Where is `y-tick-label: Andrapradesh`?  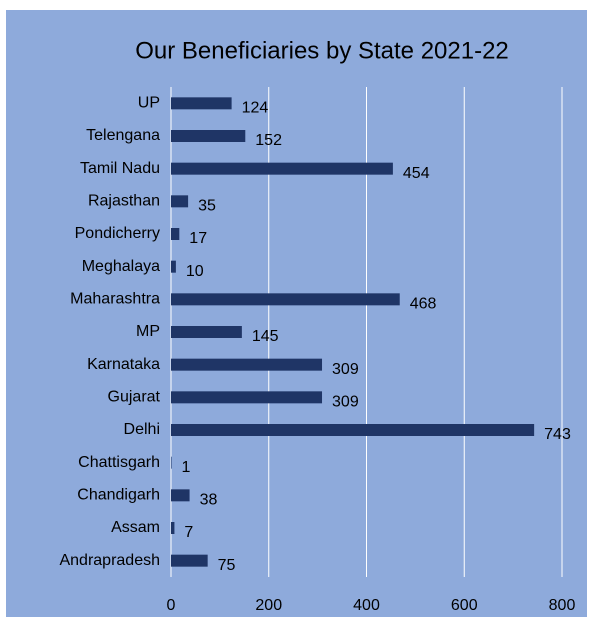
y-tick-label: Andrapradesh is located at coordinates (109, 560).